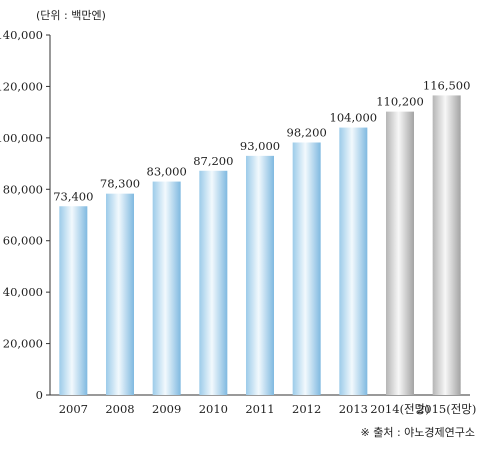 The image size is (485, 456). What do you see at coordinates (73, 196) in the screenshot?
I see `bar-value-label: 73,400` at bounding box center [73, 196].